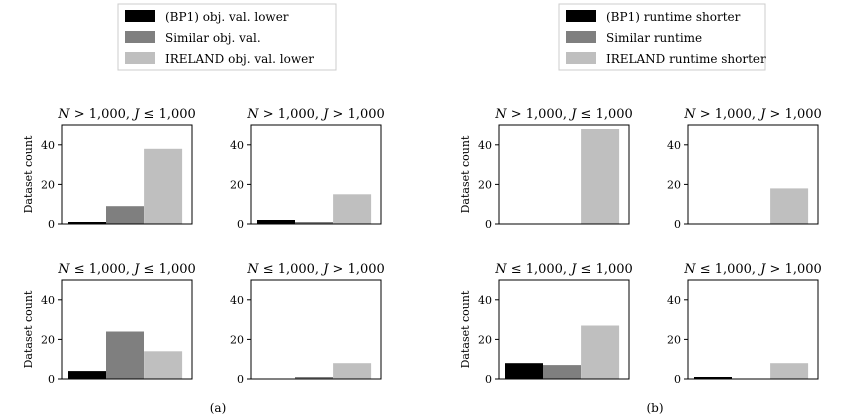 The height and width of the screenshot is (419, 851). Describe the element at coordinates (677, 224) in the screenshot. I see `ytick-label-b-tr-0: 0` at that location.